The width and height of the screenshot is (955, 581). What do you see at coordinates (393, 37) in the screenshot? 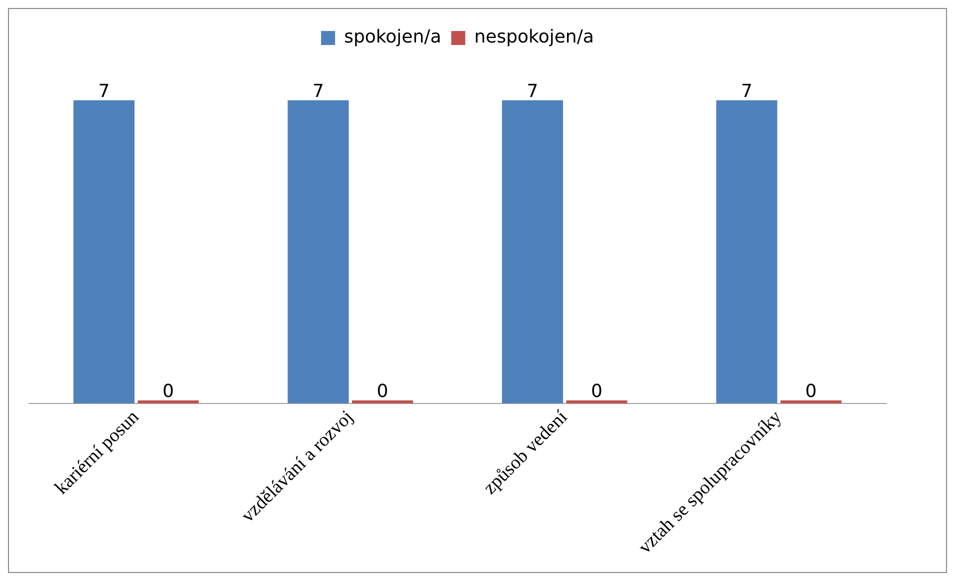
I see `legend-label: spokojen/a` at bounding box center [393, 37].